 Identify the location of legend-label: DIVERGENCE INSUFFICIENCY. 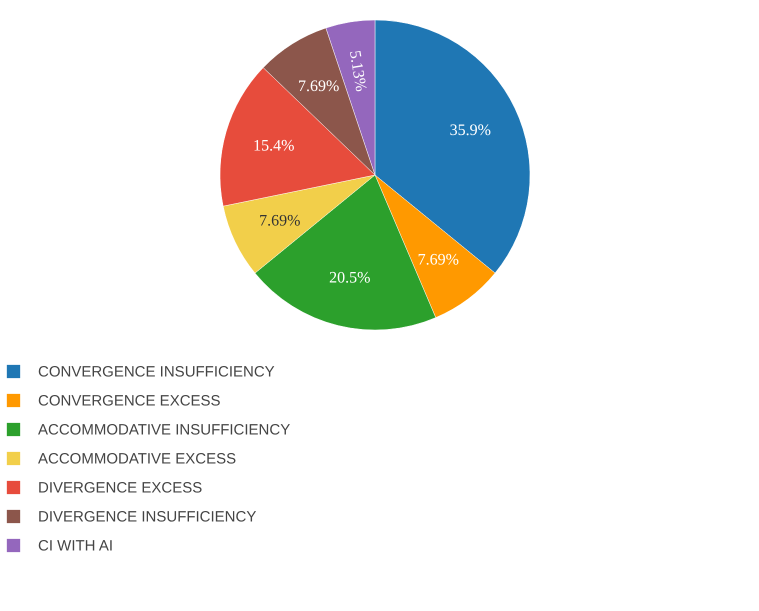
(147, 517).